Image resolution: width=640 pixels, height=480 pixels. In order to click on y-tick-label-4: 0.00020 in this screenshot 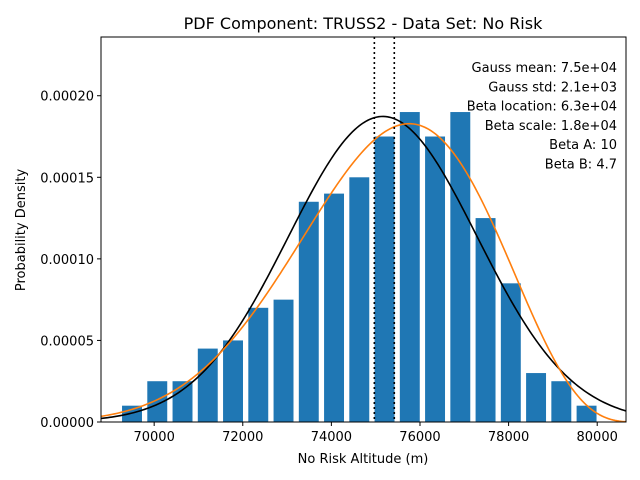, I will do `click(67, 97)`.